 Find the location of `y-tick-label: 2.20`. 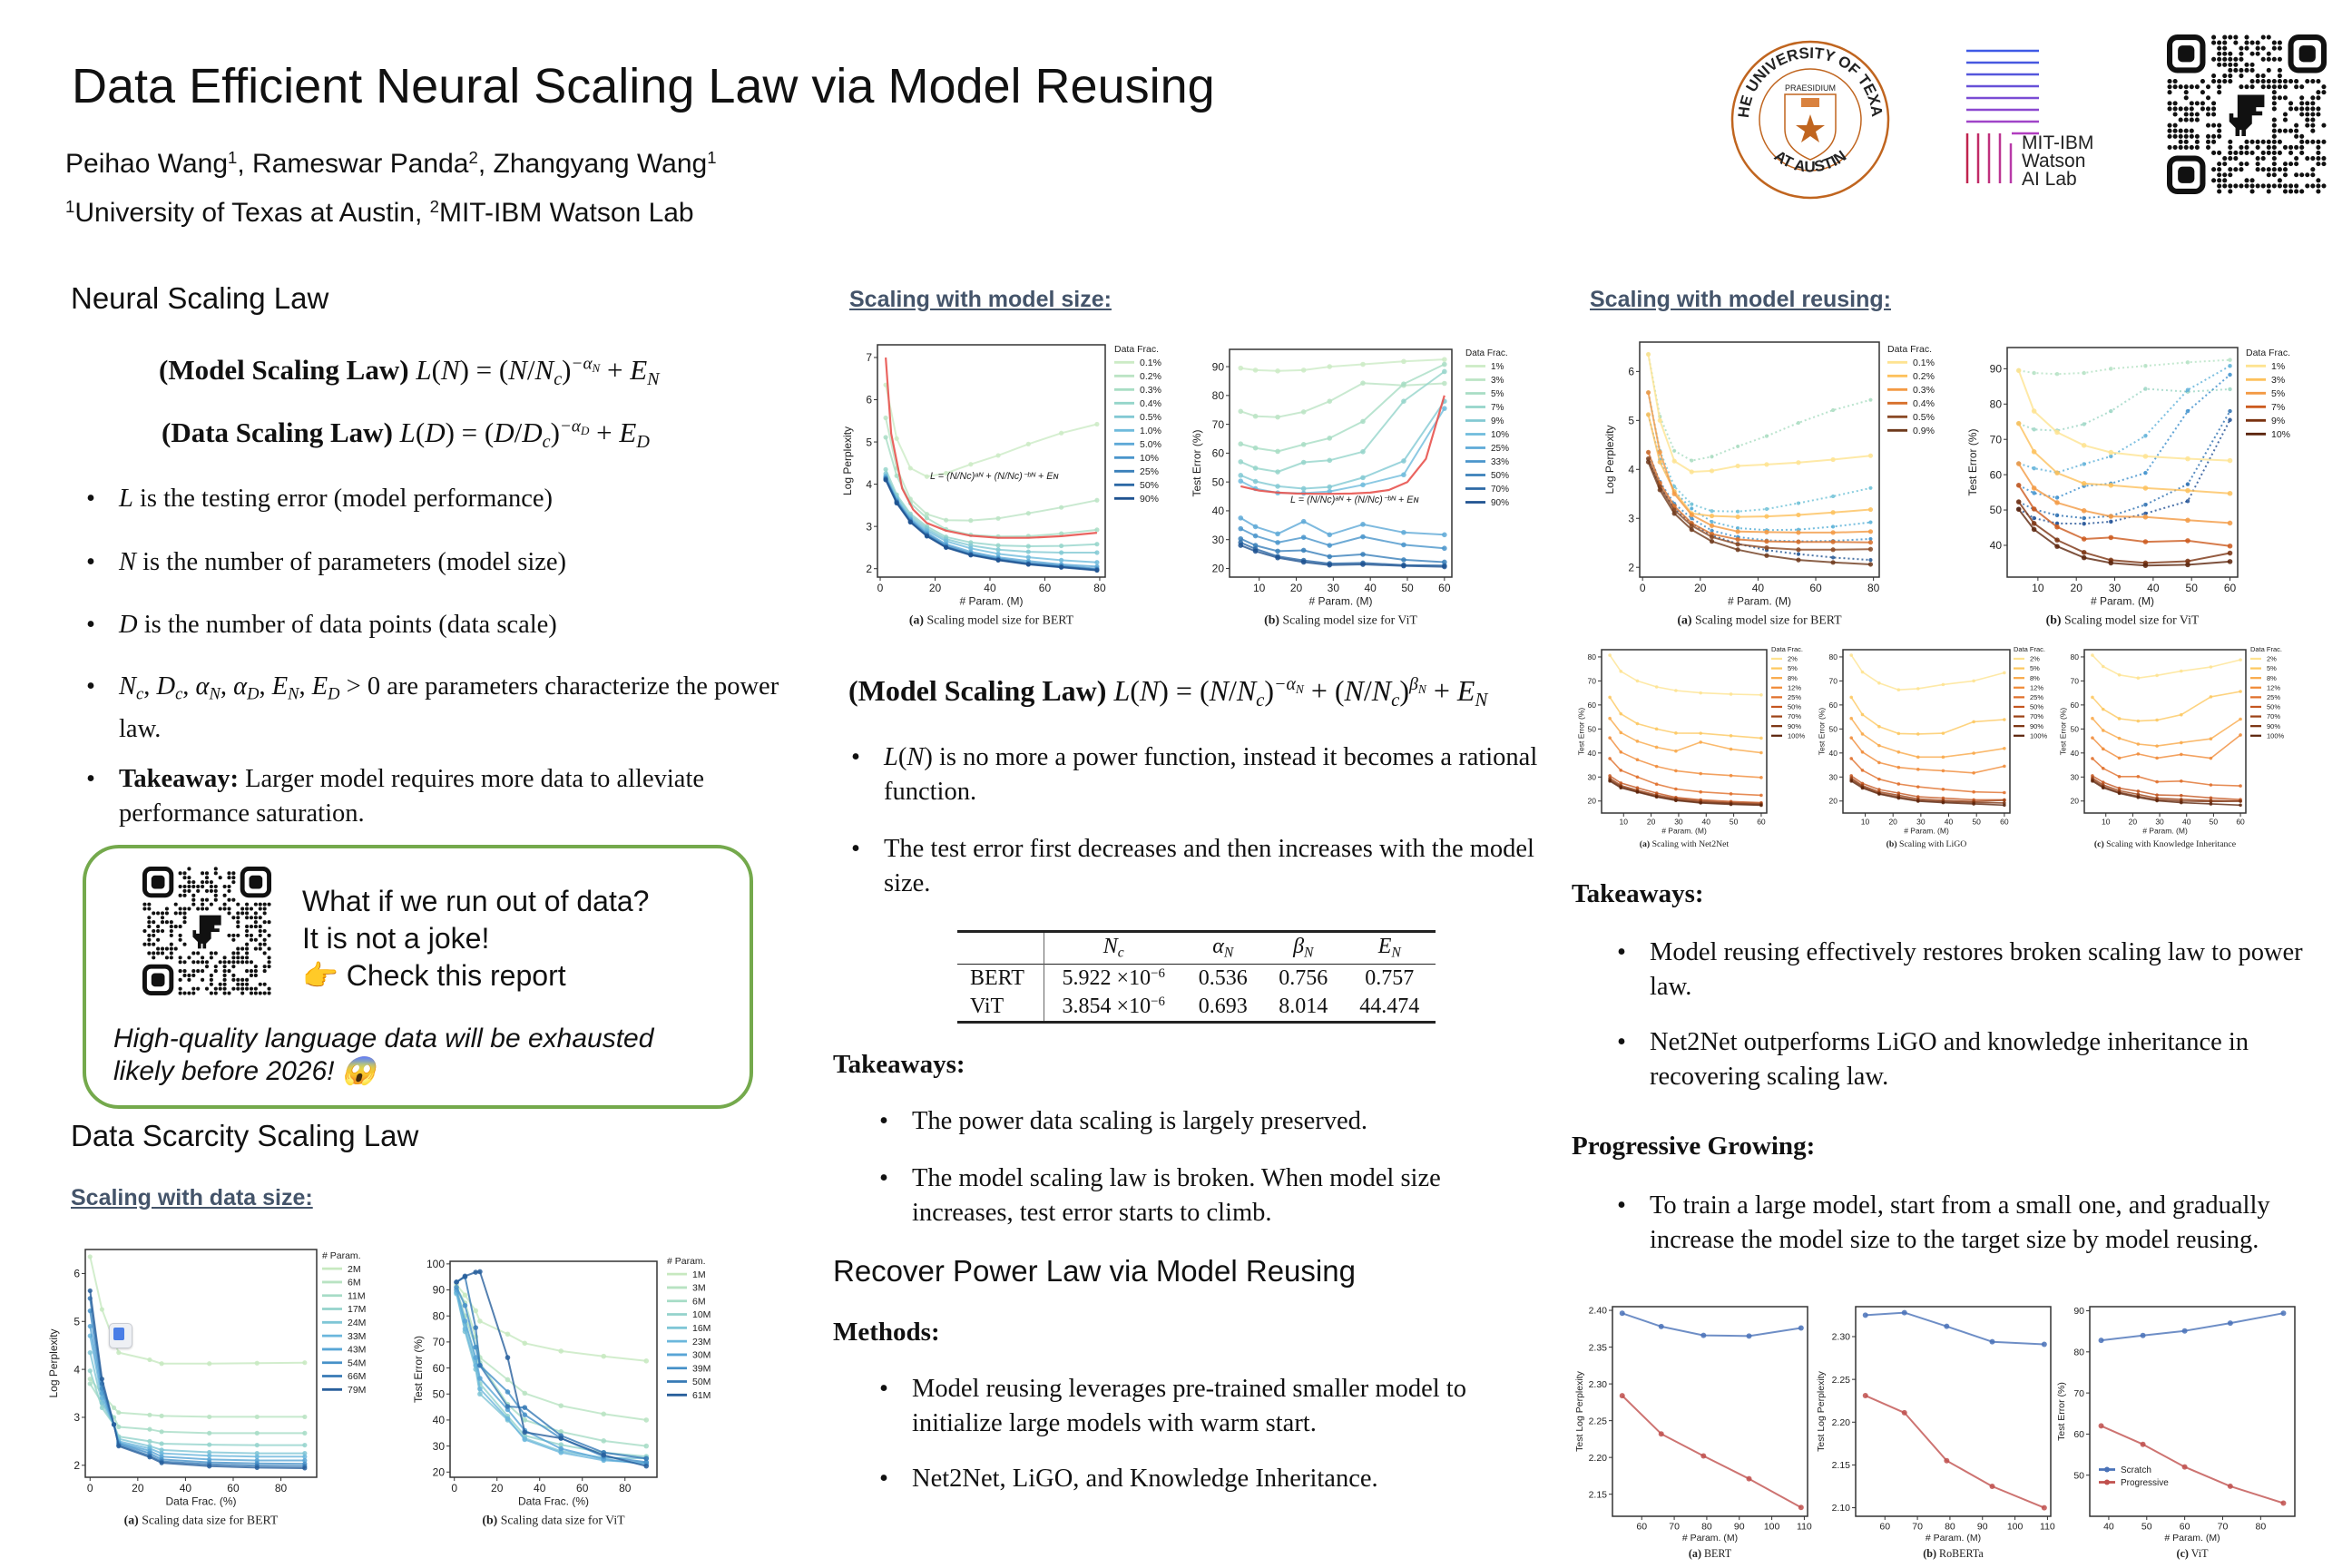

y-tick-label: 2.20 is located at coordinates (1598, 1458).